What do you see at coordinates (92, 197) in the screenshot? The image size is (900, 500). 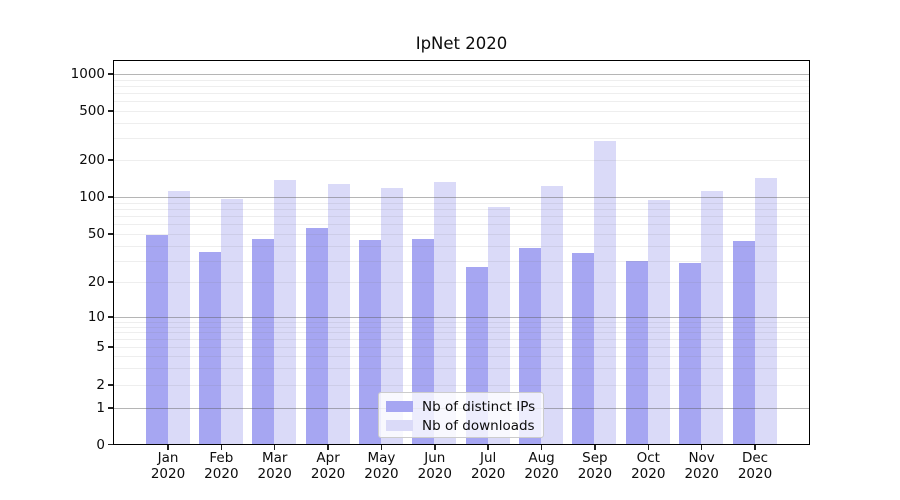 I see `y-tick-label: 100` at bounding box center [92, 197].